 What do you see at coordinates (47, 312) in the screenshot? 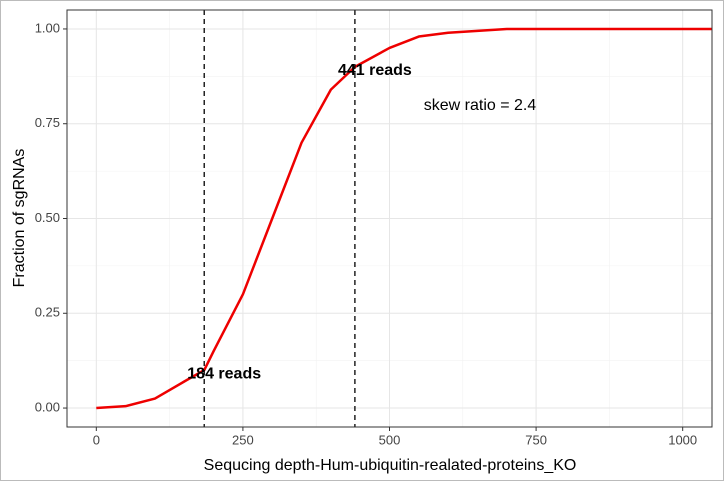
I see `y-tick-label: 0.25` at bounding box center [47, 312].